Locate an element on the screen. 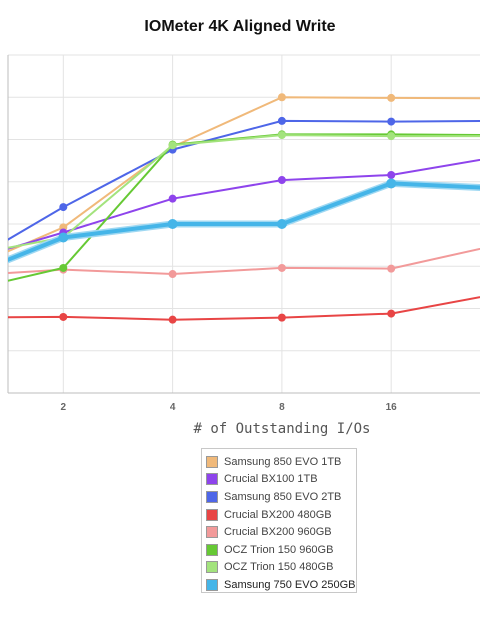  legend-label: Samsung 850 EVO 1TB is located at coordinates (283, 461).